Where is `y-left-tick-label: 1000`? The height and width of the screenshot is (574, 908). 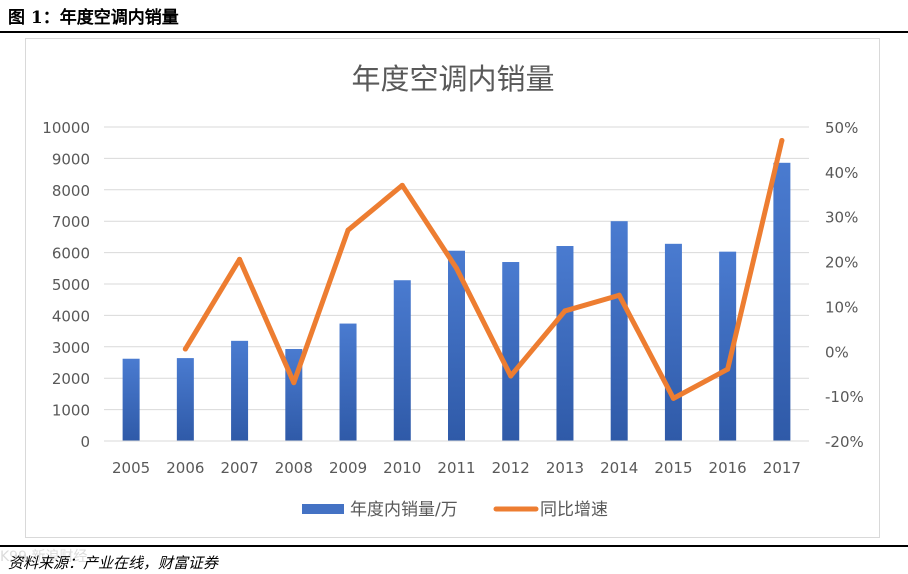 y-left-tick-label: 1000 is located at coordinates (71, 411).